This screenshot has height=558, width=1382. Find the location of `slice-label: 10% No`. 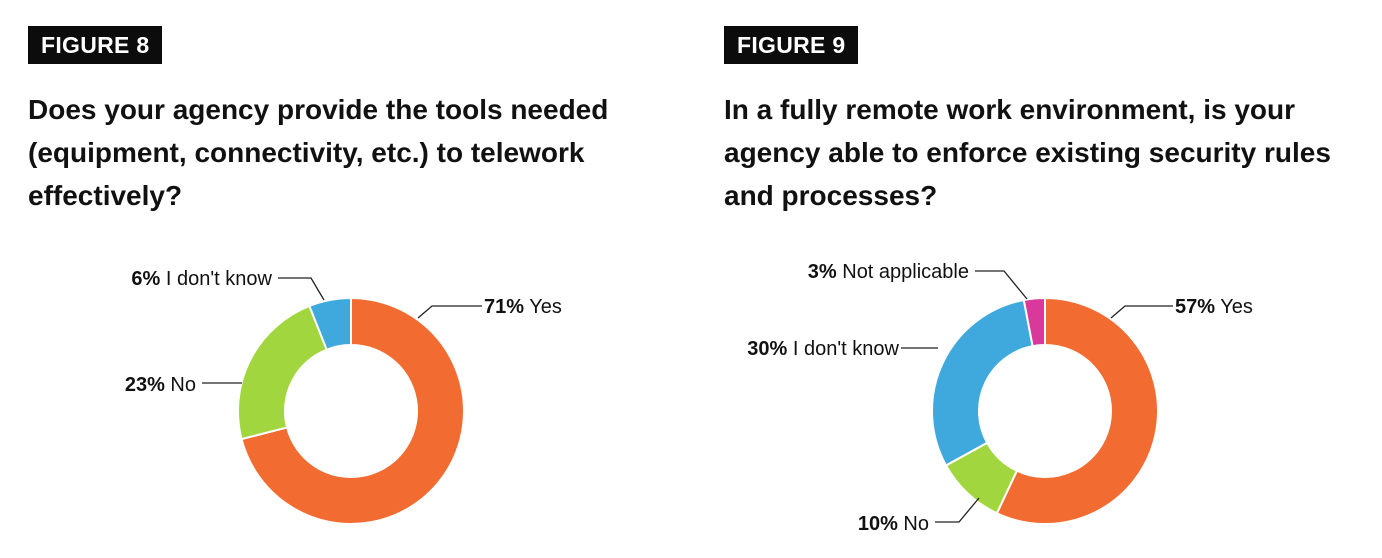

slice-label: 10% No is located at coordinates (893, 524).